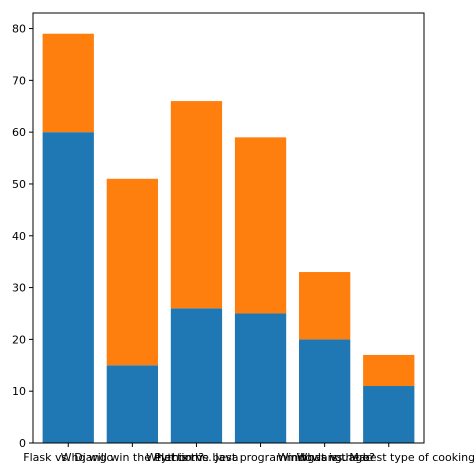  I want to click on x-tick-label: Windows vs. Mac, so click(325, 457).